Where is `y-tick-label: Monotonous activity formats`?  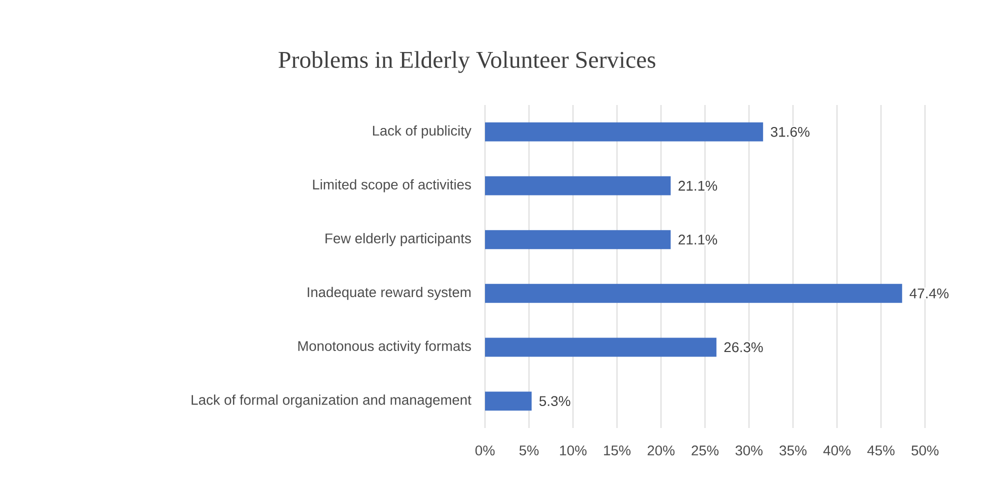 y-tick-label: Monotonous activity formats is located at coordinates (384, 347).